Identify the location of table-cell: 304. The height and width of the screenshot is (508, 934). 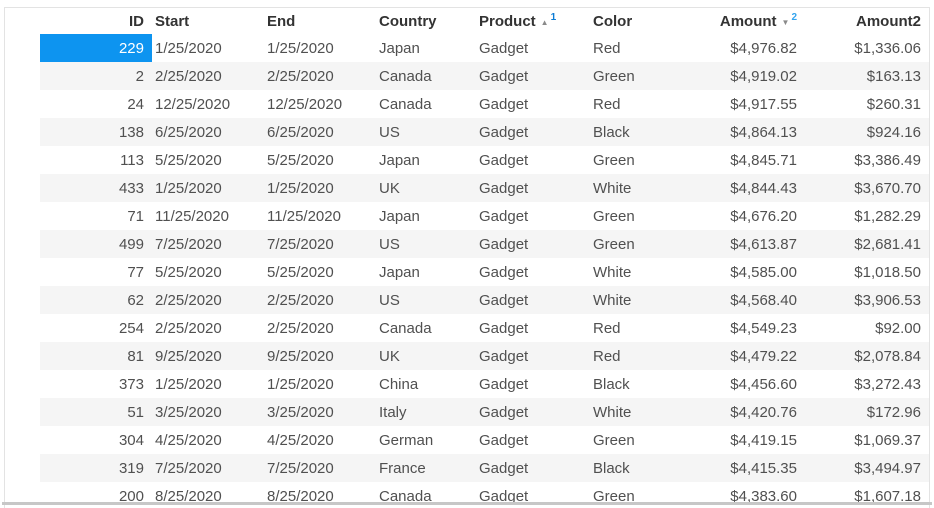
(131, 440).